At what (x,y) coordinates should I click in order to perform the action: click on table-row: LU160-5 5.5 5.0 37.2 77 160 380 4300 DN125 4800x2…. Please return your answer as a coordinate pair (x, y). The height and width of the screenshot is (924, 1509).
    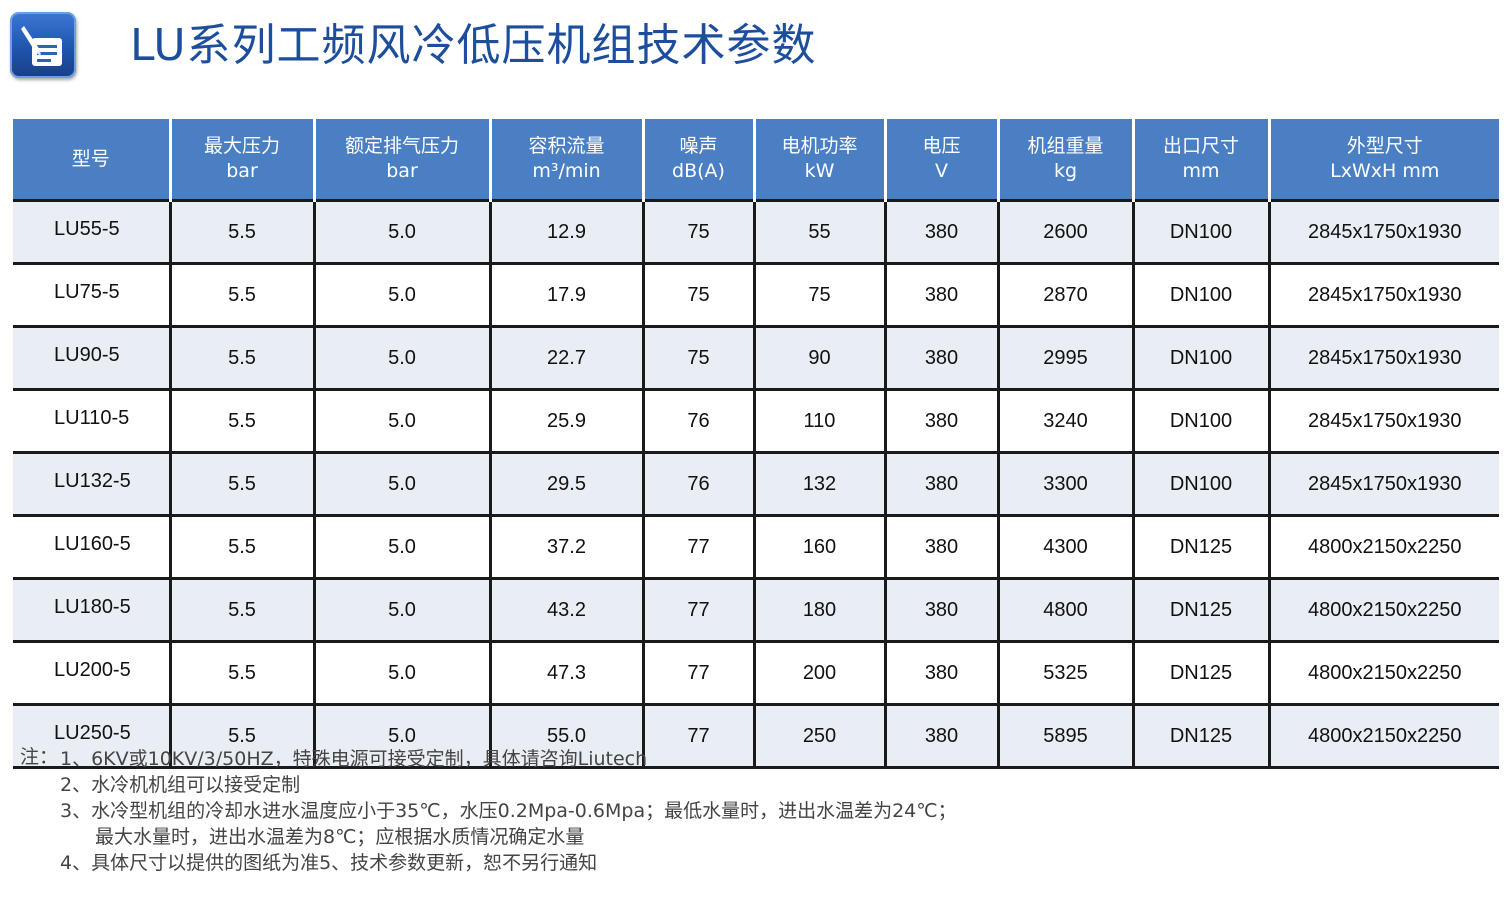
    Looking at the image, I should click on (756, 546).